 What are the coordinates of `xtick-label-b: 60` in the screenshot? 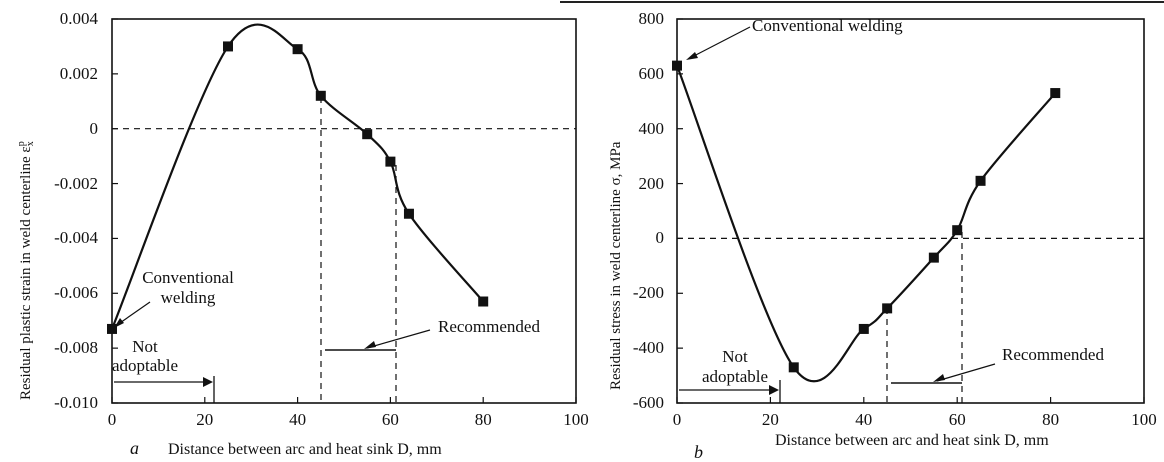 It's located at (957, 419).